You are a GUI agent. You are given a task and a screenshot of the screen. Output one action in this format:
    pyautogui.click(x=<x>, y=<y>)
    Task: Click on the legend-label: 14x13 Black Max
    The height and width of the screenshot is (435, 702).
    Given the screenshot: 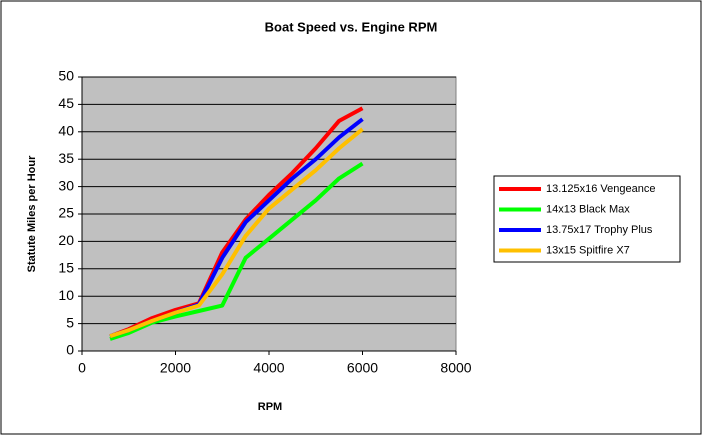 What is the action you would take?
    pyautogui.click(x=588, y=209)
    